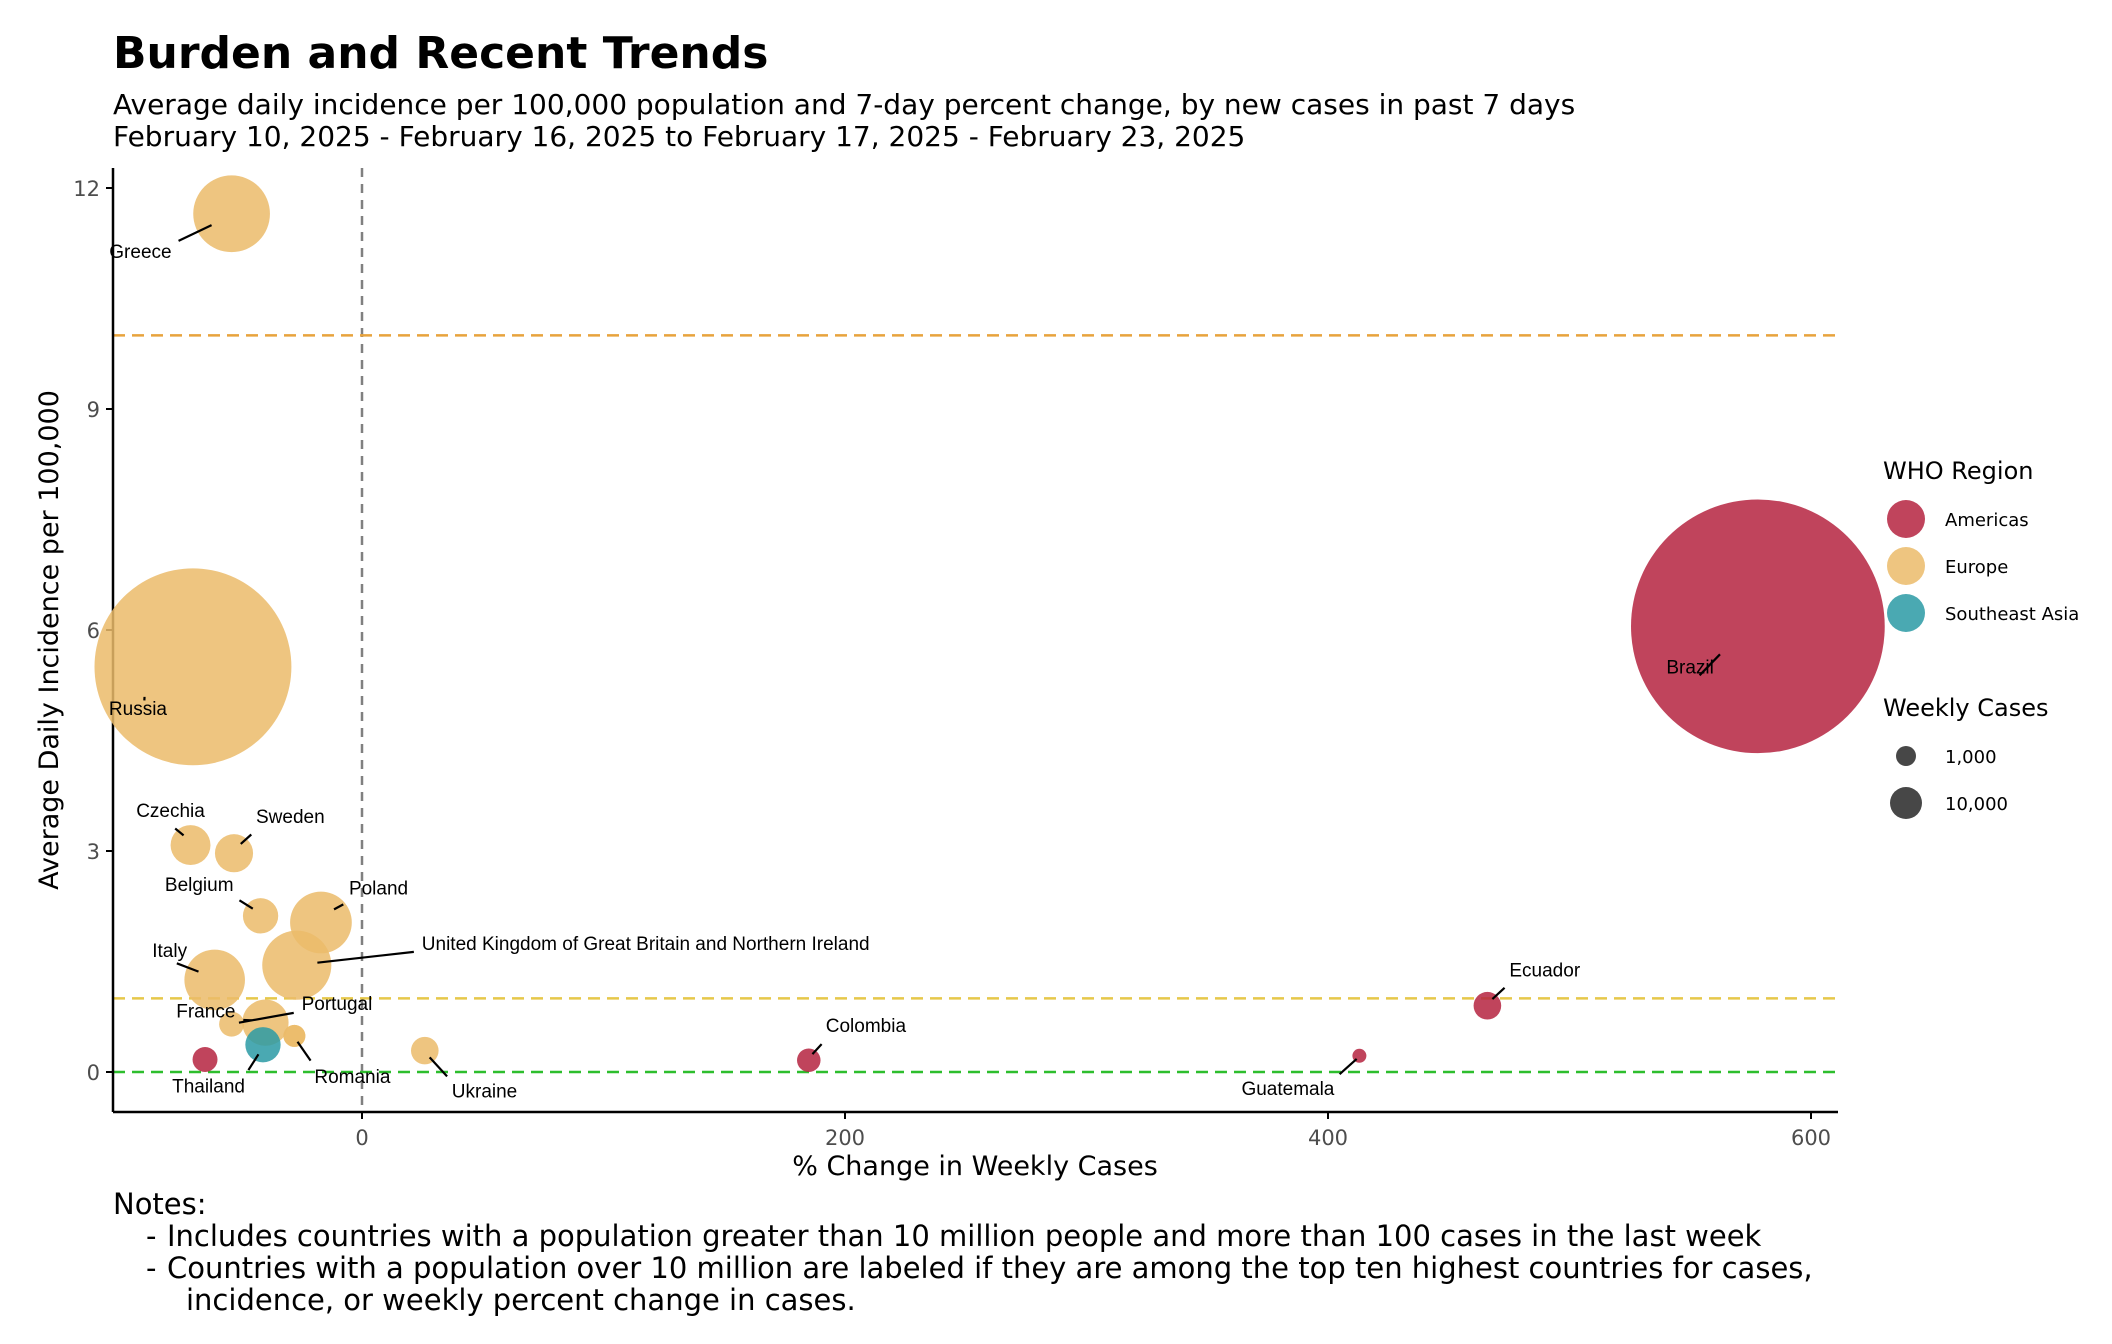 This screenshot has width=2112, height=1344. Describe the element at coordinates (438, 1067) in the screenshot. I see `leader-line-ukraine` at that location.